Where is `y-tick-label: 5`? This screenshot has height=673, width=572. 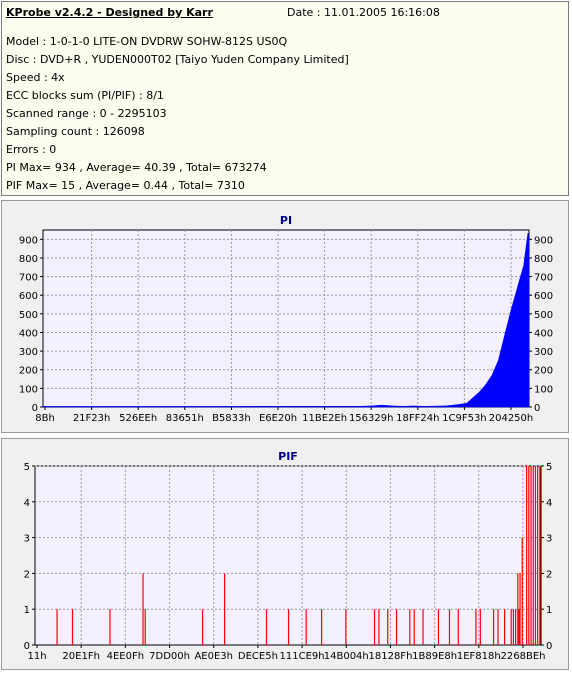 y-tick-label: 5 is located at coordinates (27, 467).